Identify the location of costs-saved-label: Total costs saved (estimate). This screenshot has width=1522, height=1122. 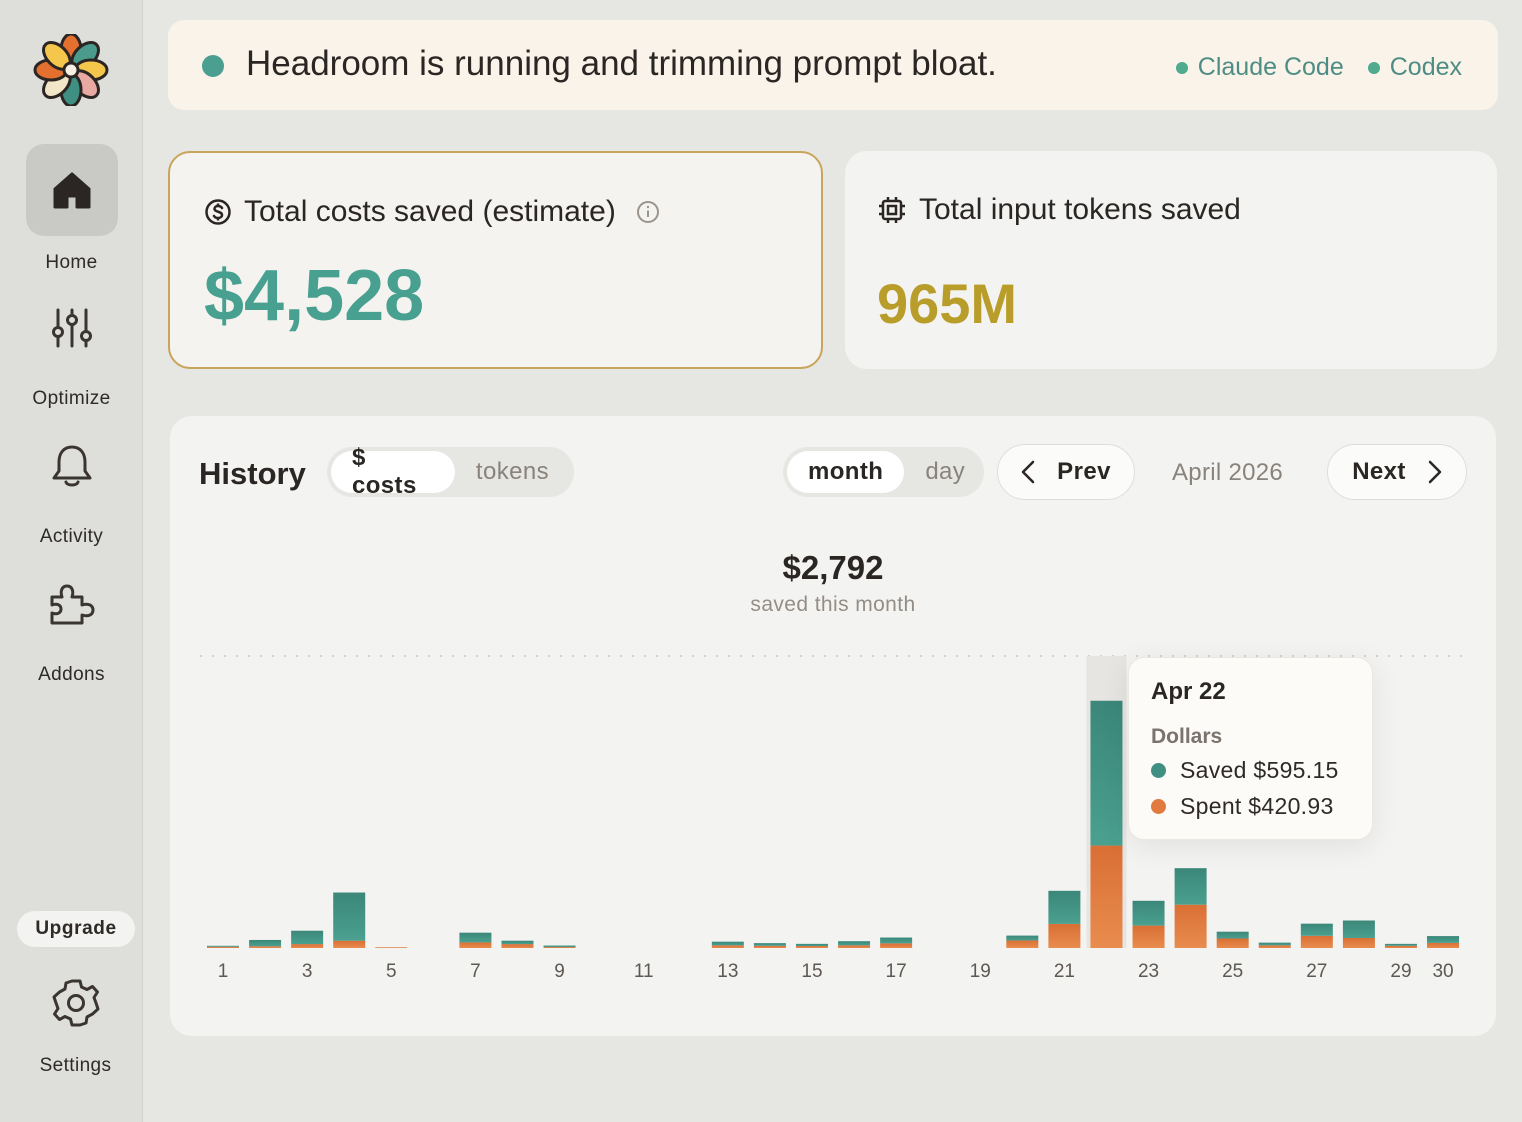
(430, 211).